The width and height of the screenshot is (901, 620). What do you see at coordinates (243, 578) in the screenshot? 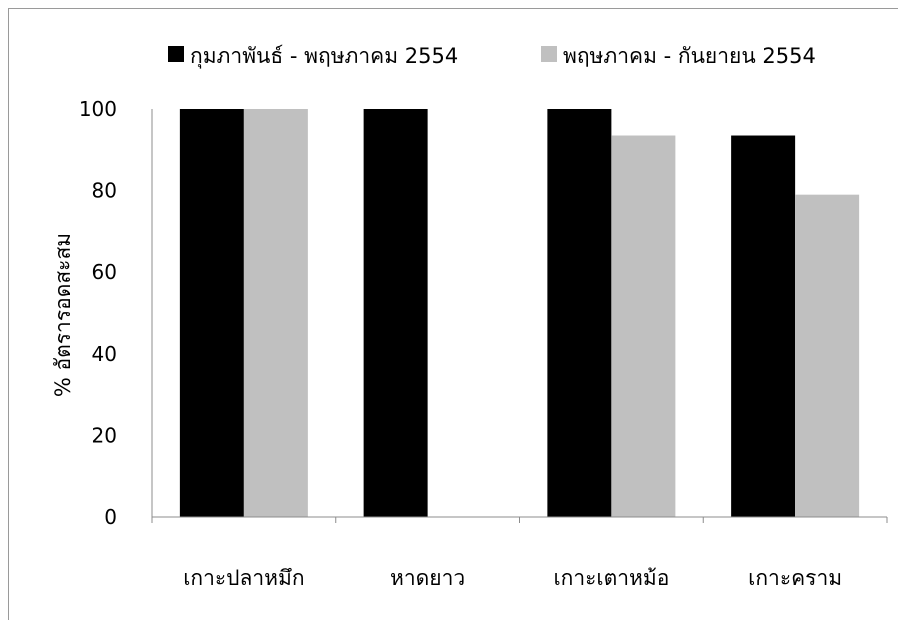
I see `x-category-label: เกาะปลาหมึก` at bounding box center [243, 578].